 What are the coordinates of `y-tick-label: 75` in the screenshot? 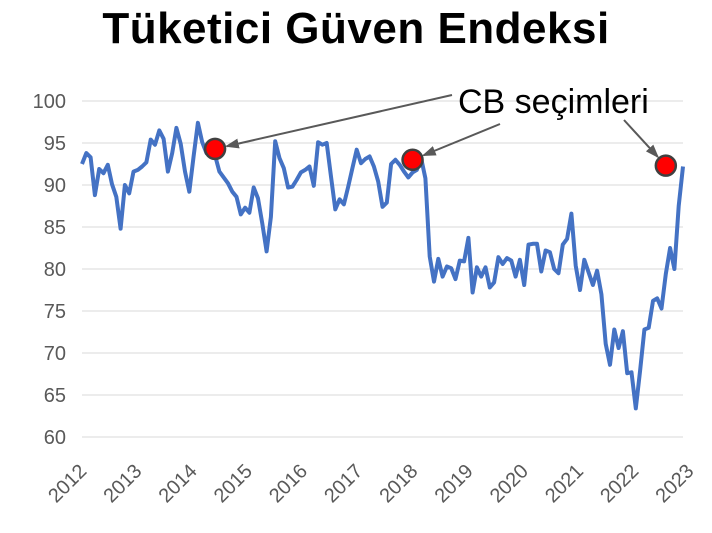 It's located at (55, 312).